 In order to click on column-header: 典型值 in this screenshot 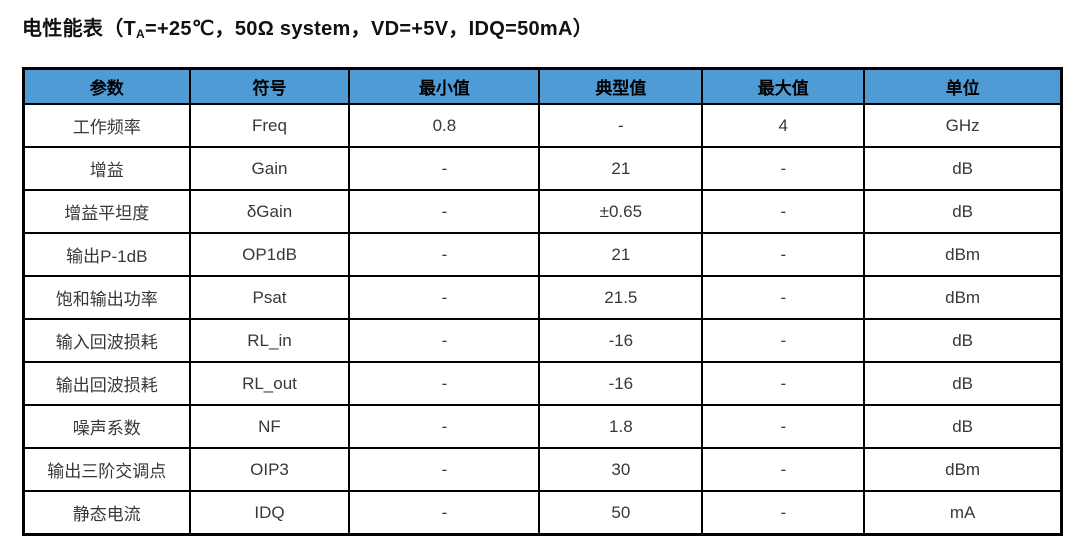, I will do `click(621, 86)`.